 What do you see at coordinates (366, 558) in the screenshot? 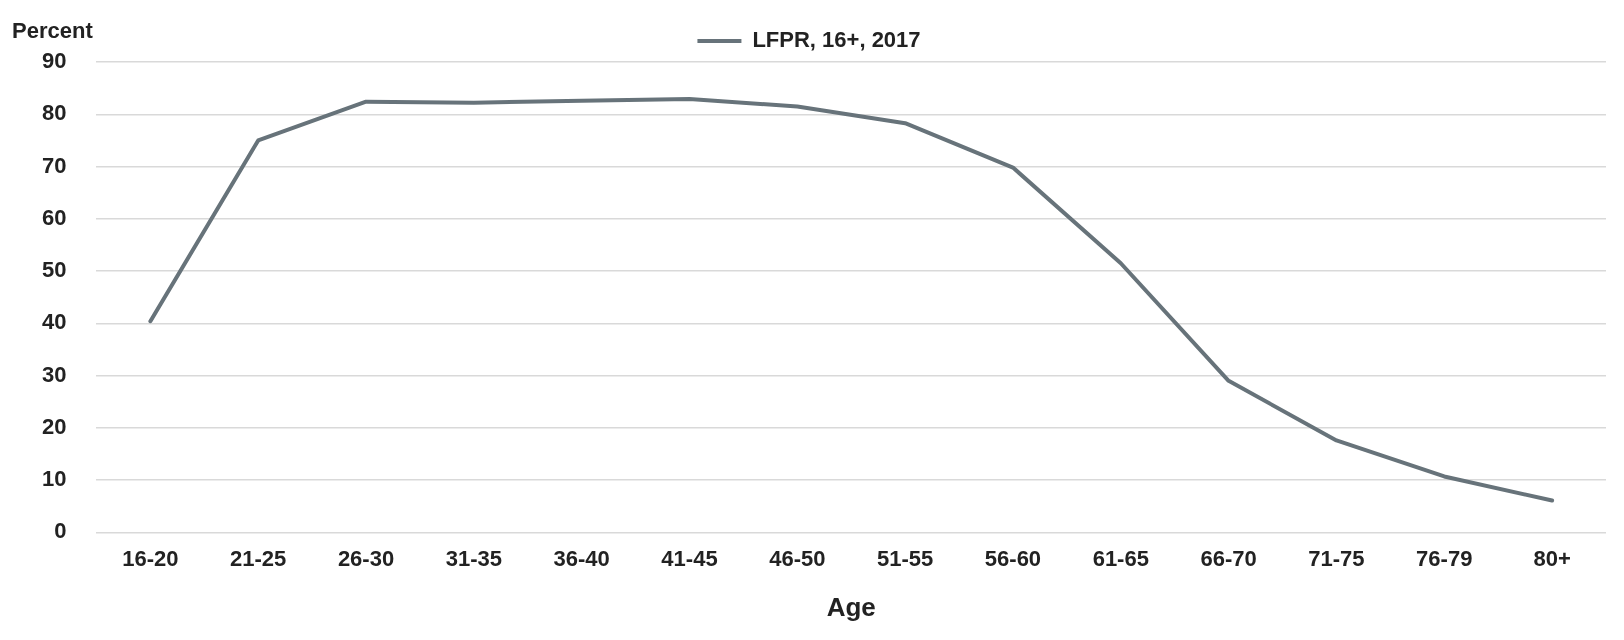
I see `x-tick-label: 26-30` at bounding box center [366, 558].